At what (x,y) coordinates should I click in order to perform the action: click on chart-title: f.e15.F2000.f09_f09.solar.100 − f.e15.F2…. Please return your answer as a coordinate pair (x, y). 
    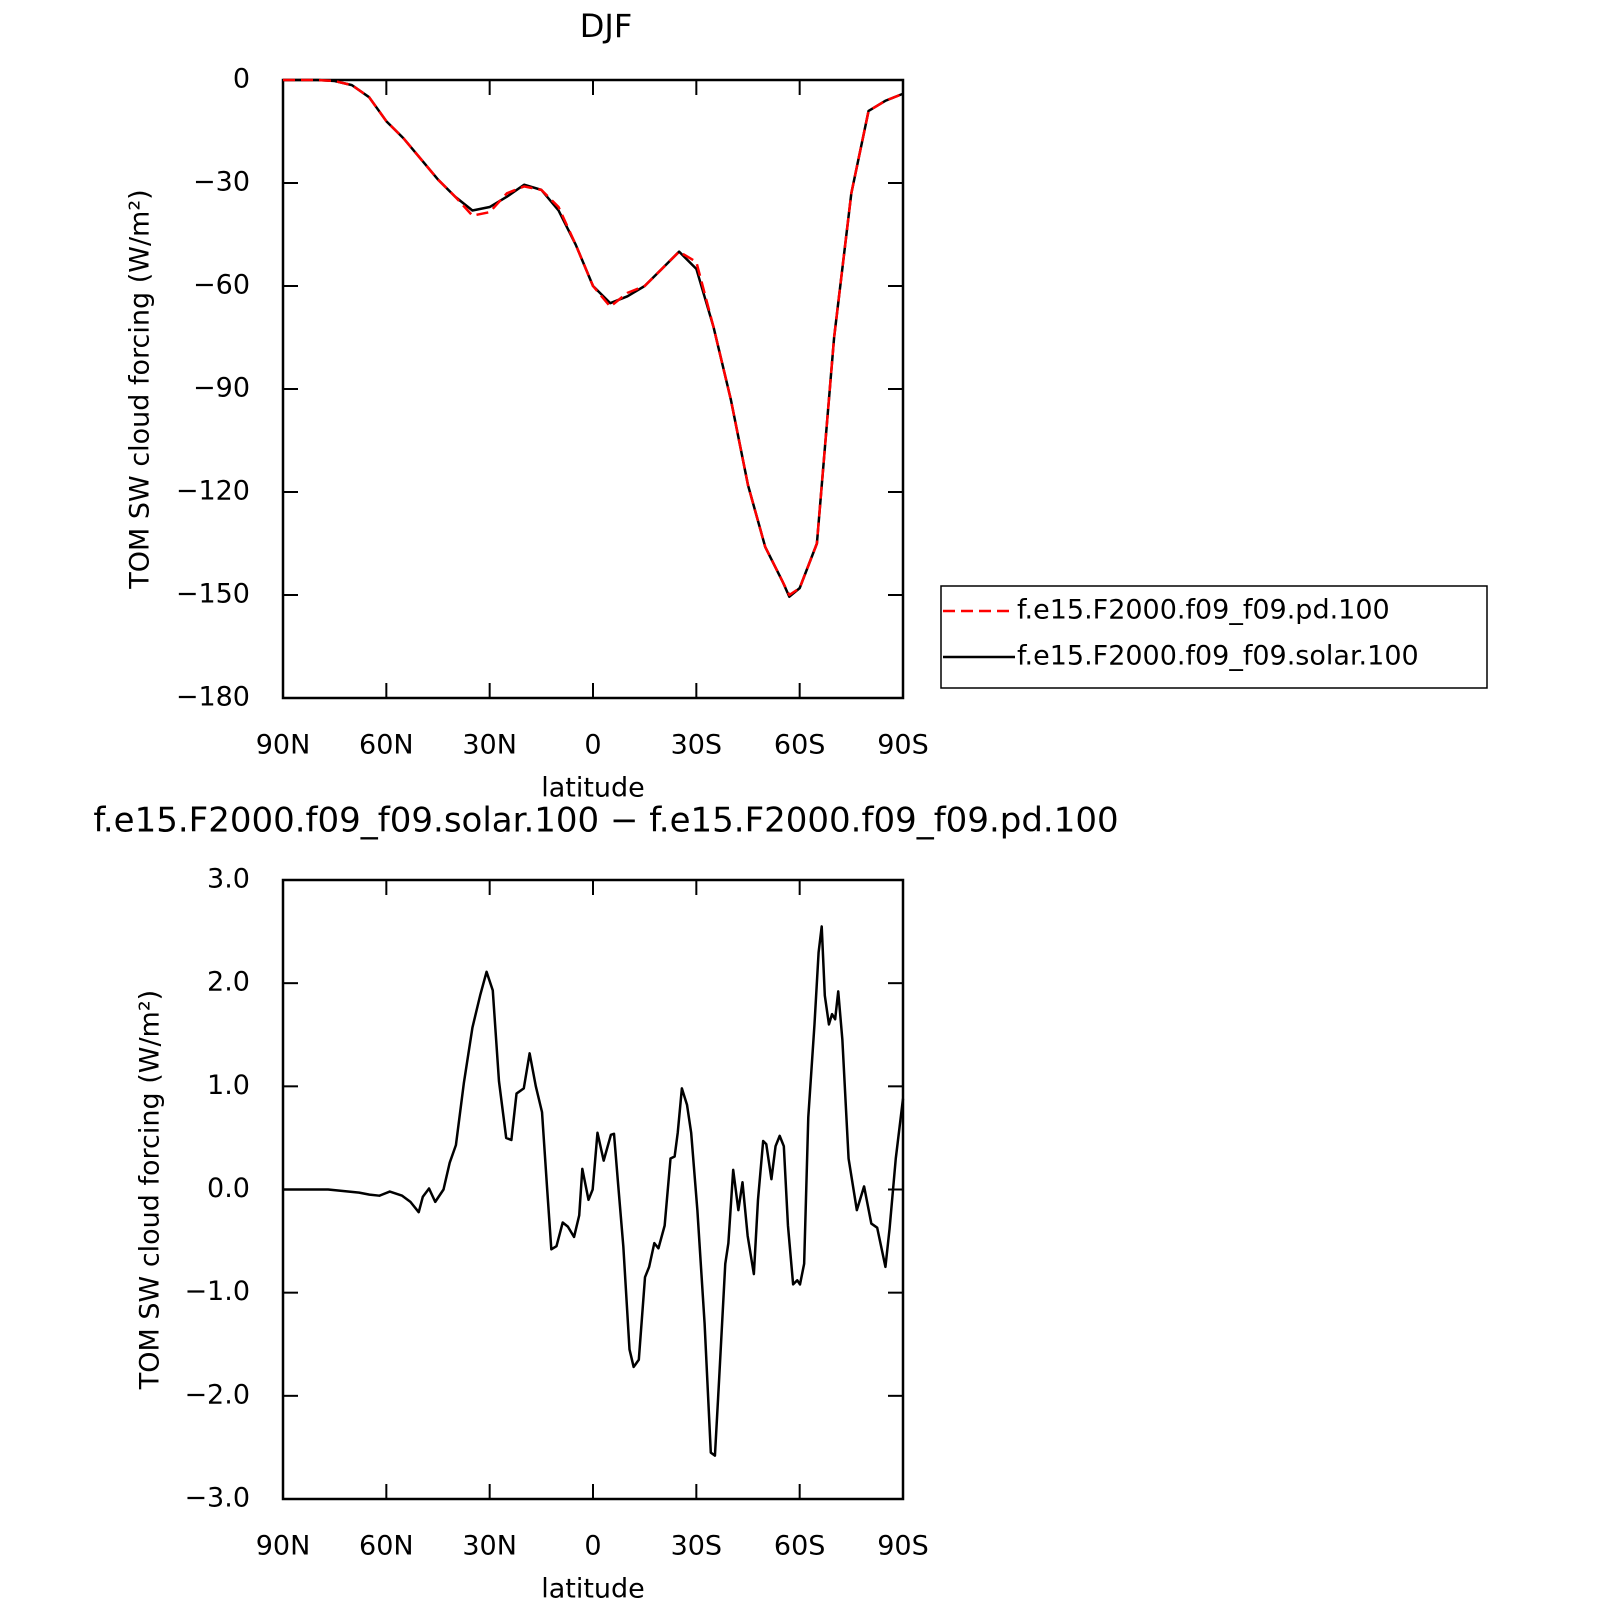
    Looking at the image, I should click on (605, 821).